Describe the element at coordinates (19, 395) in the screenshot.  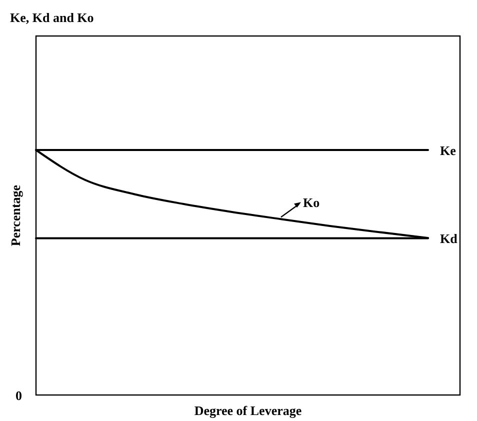
I see `text: 0` at that location.